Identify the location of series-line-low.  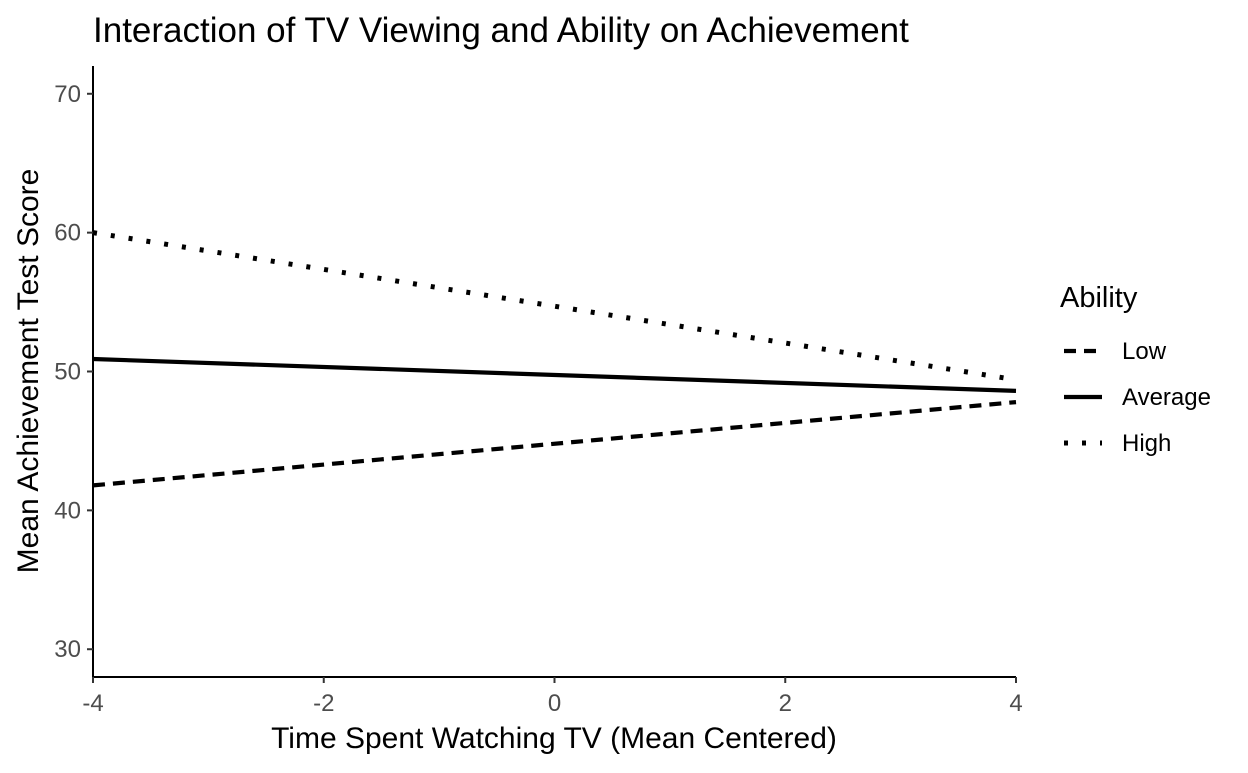
(554, 444).